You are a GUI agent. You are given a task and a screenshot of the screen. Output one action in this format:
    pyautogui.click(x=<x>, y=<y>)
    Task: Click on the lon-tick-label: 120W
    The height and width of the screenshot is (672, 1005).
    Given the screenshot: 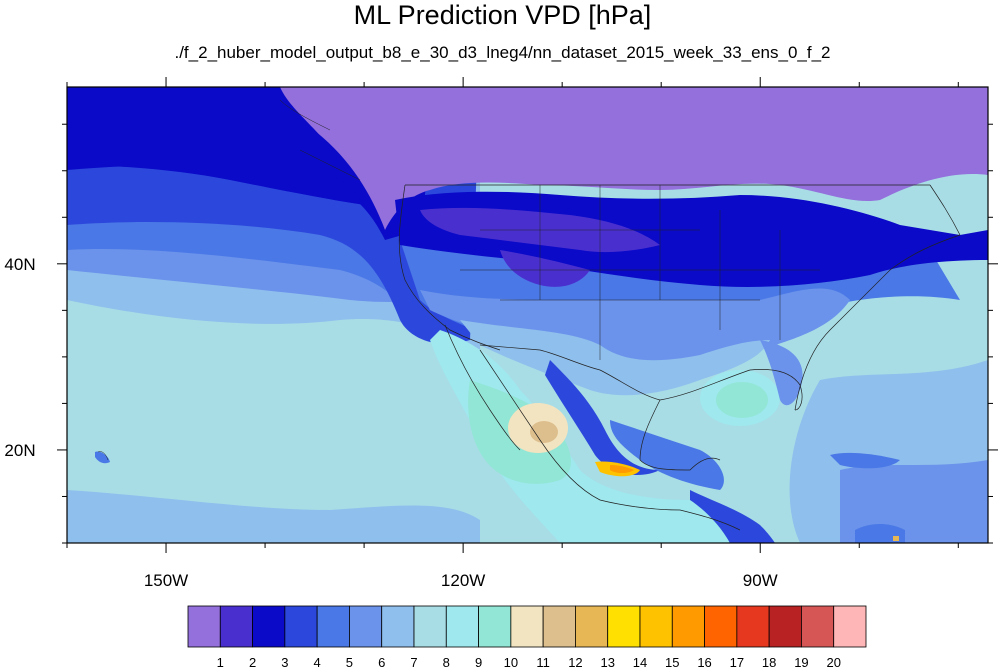 What is the action you would take?
    pyautogui.click(x=463, y=580)
    